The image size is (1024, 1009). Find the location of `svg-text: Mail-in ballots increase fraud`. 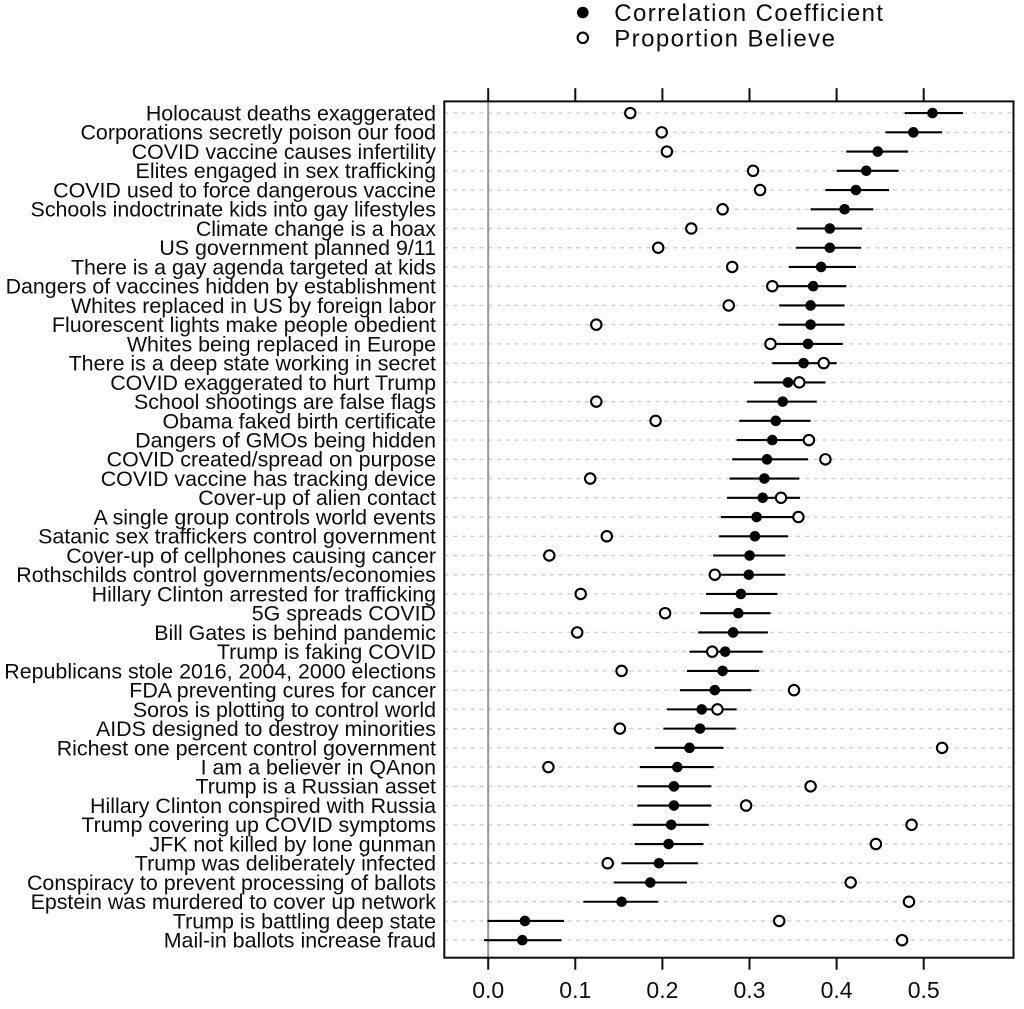

svg-text: Mail-in ballots increase fraud is located at coordinates (300, 941).